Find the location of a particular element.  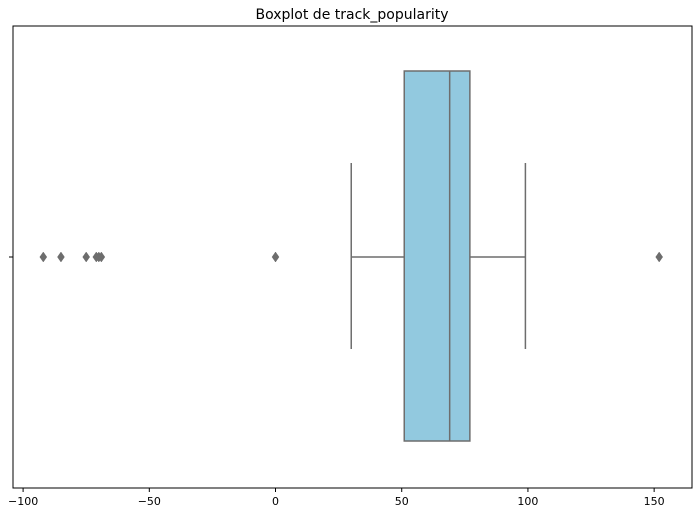

x-tick-label: 0 is located at coordinates (275, 501).